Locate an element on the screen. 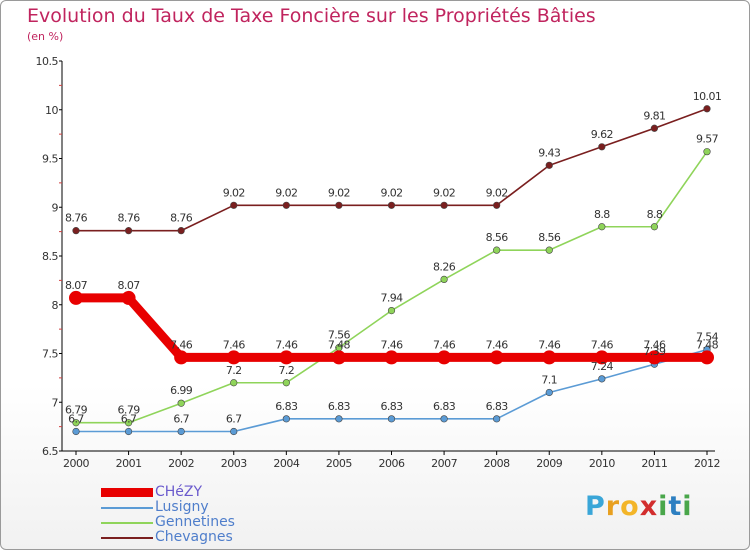 The height and width of the screenshot is (550, 750). x-tick-label: 2012 is located at coordinates (707, 463).